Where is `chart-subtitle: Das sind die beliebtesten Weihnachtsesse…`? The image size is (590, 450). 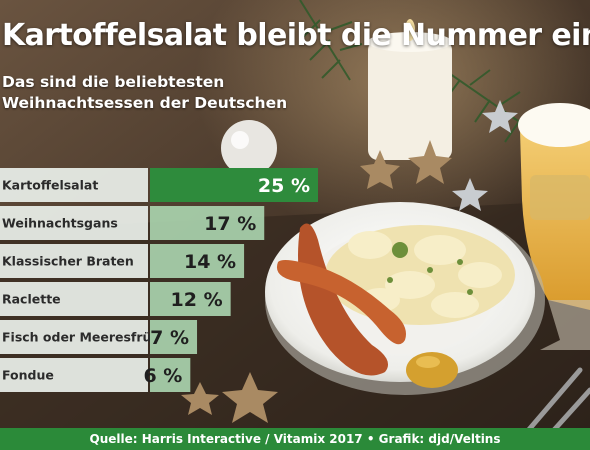
chart-subtitle: Das sind die beliebtesten Weihnachtsesse… is located at coordinates (144, 93).